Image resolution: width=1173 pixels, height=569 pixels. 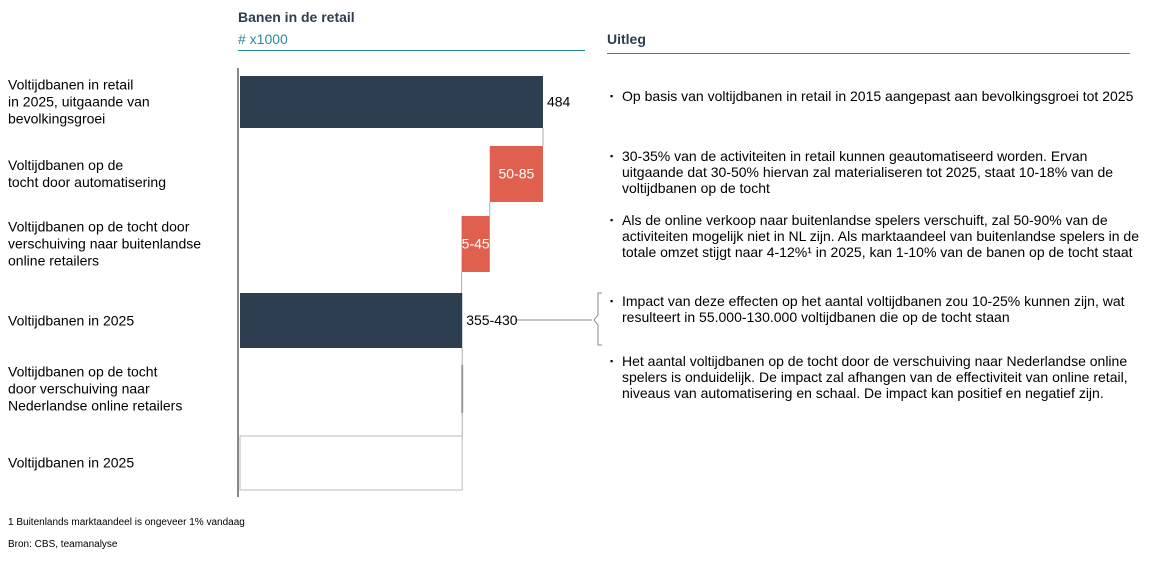 What do you see at coordinates (558, 319) in the screenshot?
I see `bracket` at bounding box center [558, 319].